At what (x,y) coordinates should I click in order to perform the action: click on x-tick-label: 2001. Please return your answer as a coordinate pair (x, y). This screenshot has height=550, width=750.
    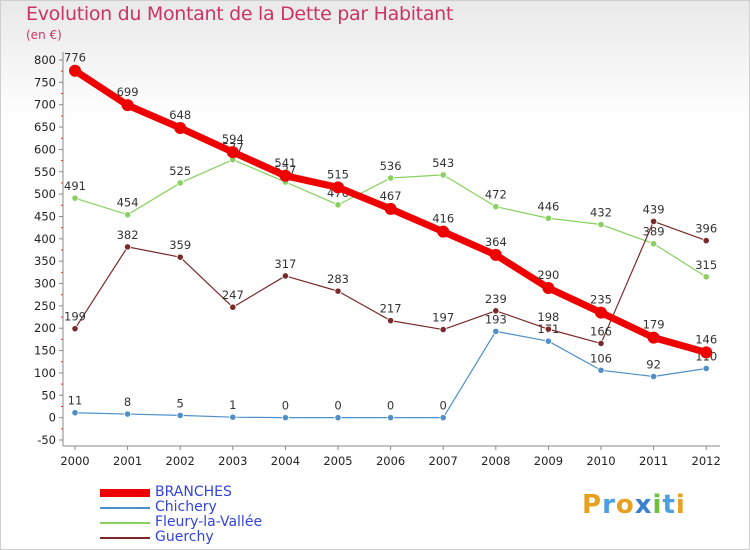
    Looking at the image, I should click on (127, 461).